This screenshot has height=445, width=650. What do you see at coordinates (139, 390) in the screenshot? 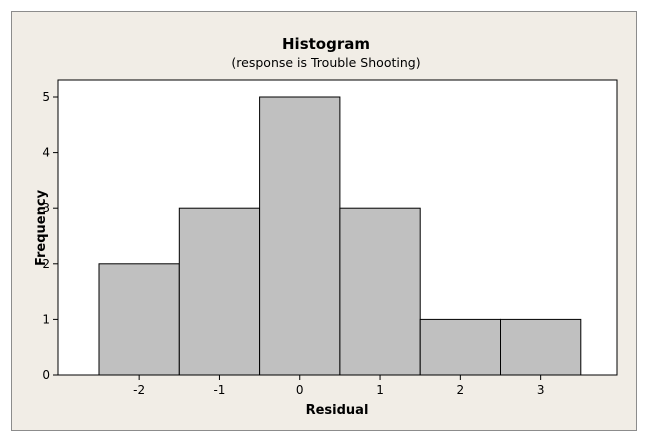
I see `x-tick-label: -2` at bounding box center [139, 390].